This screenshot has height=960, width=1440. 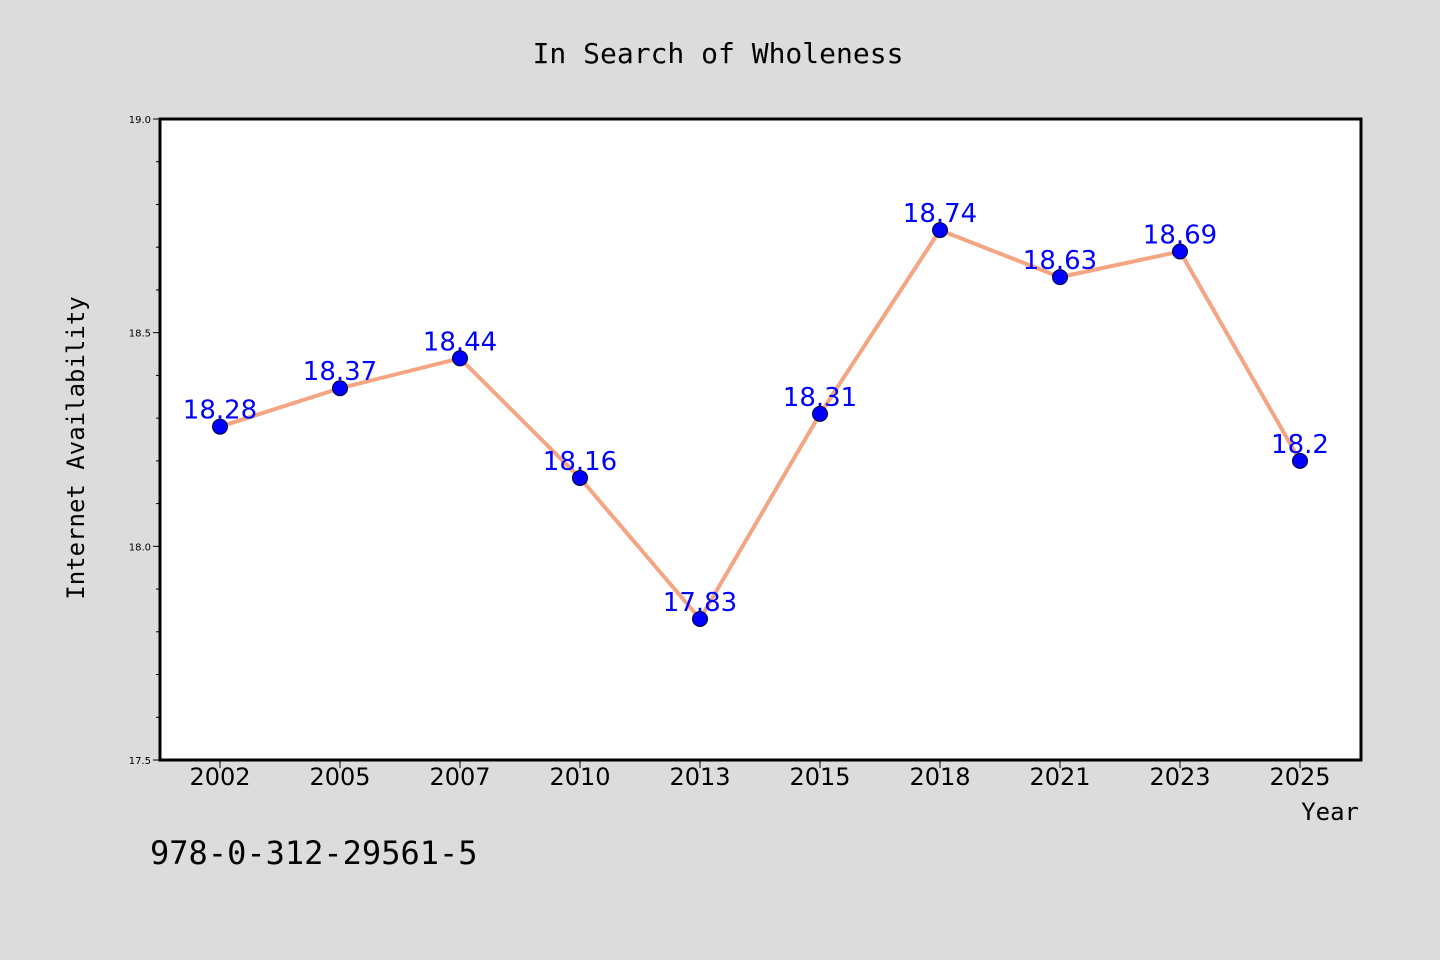 What do you see at coordinates (140, 761) in the screenshot?
I see `y-tick-label: 17.5` at bounding box center [140, 761].